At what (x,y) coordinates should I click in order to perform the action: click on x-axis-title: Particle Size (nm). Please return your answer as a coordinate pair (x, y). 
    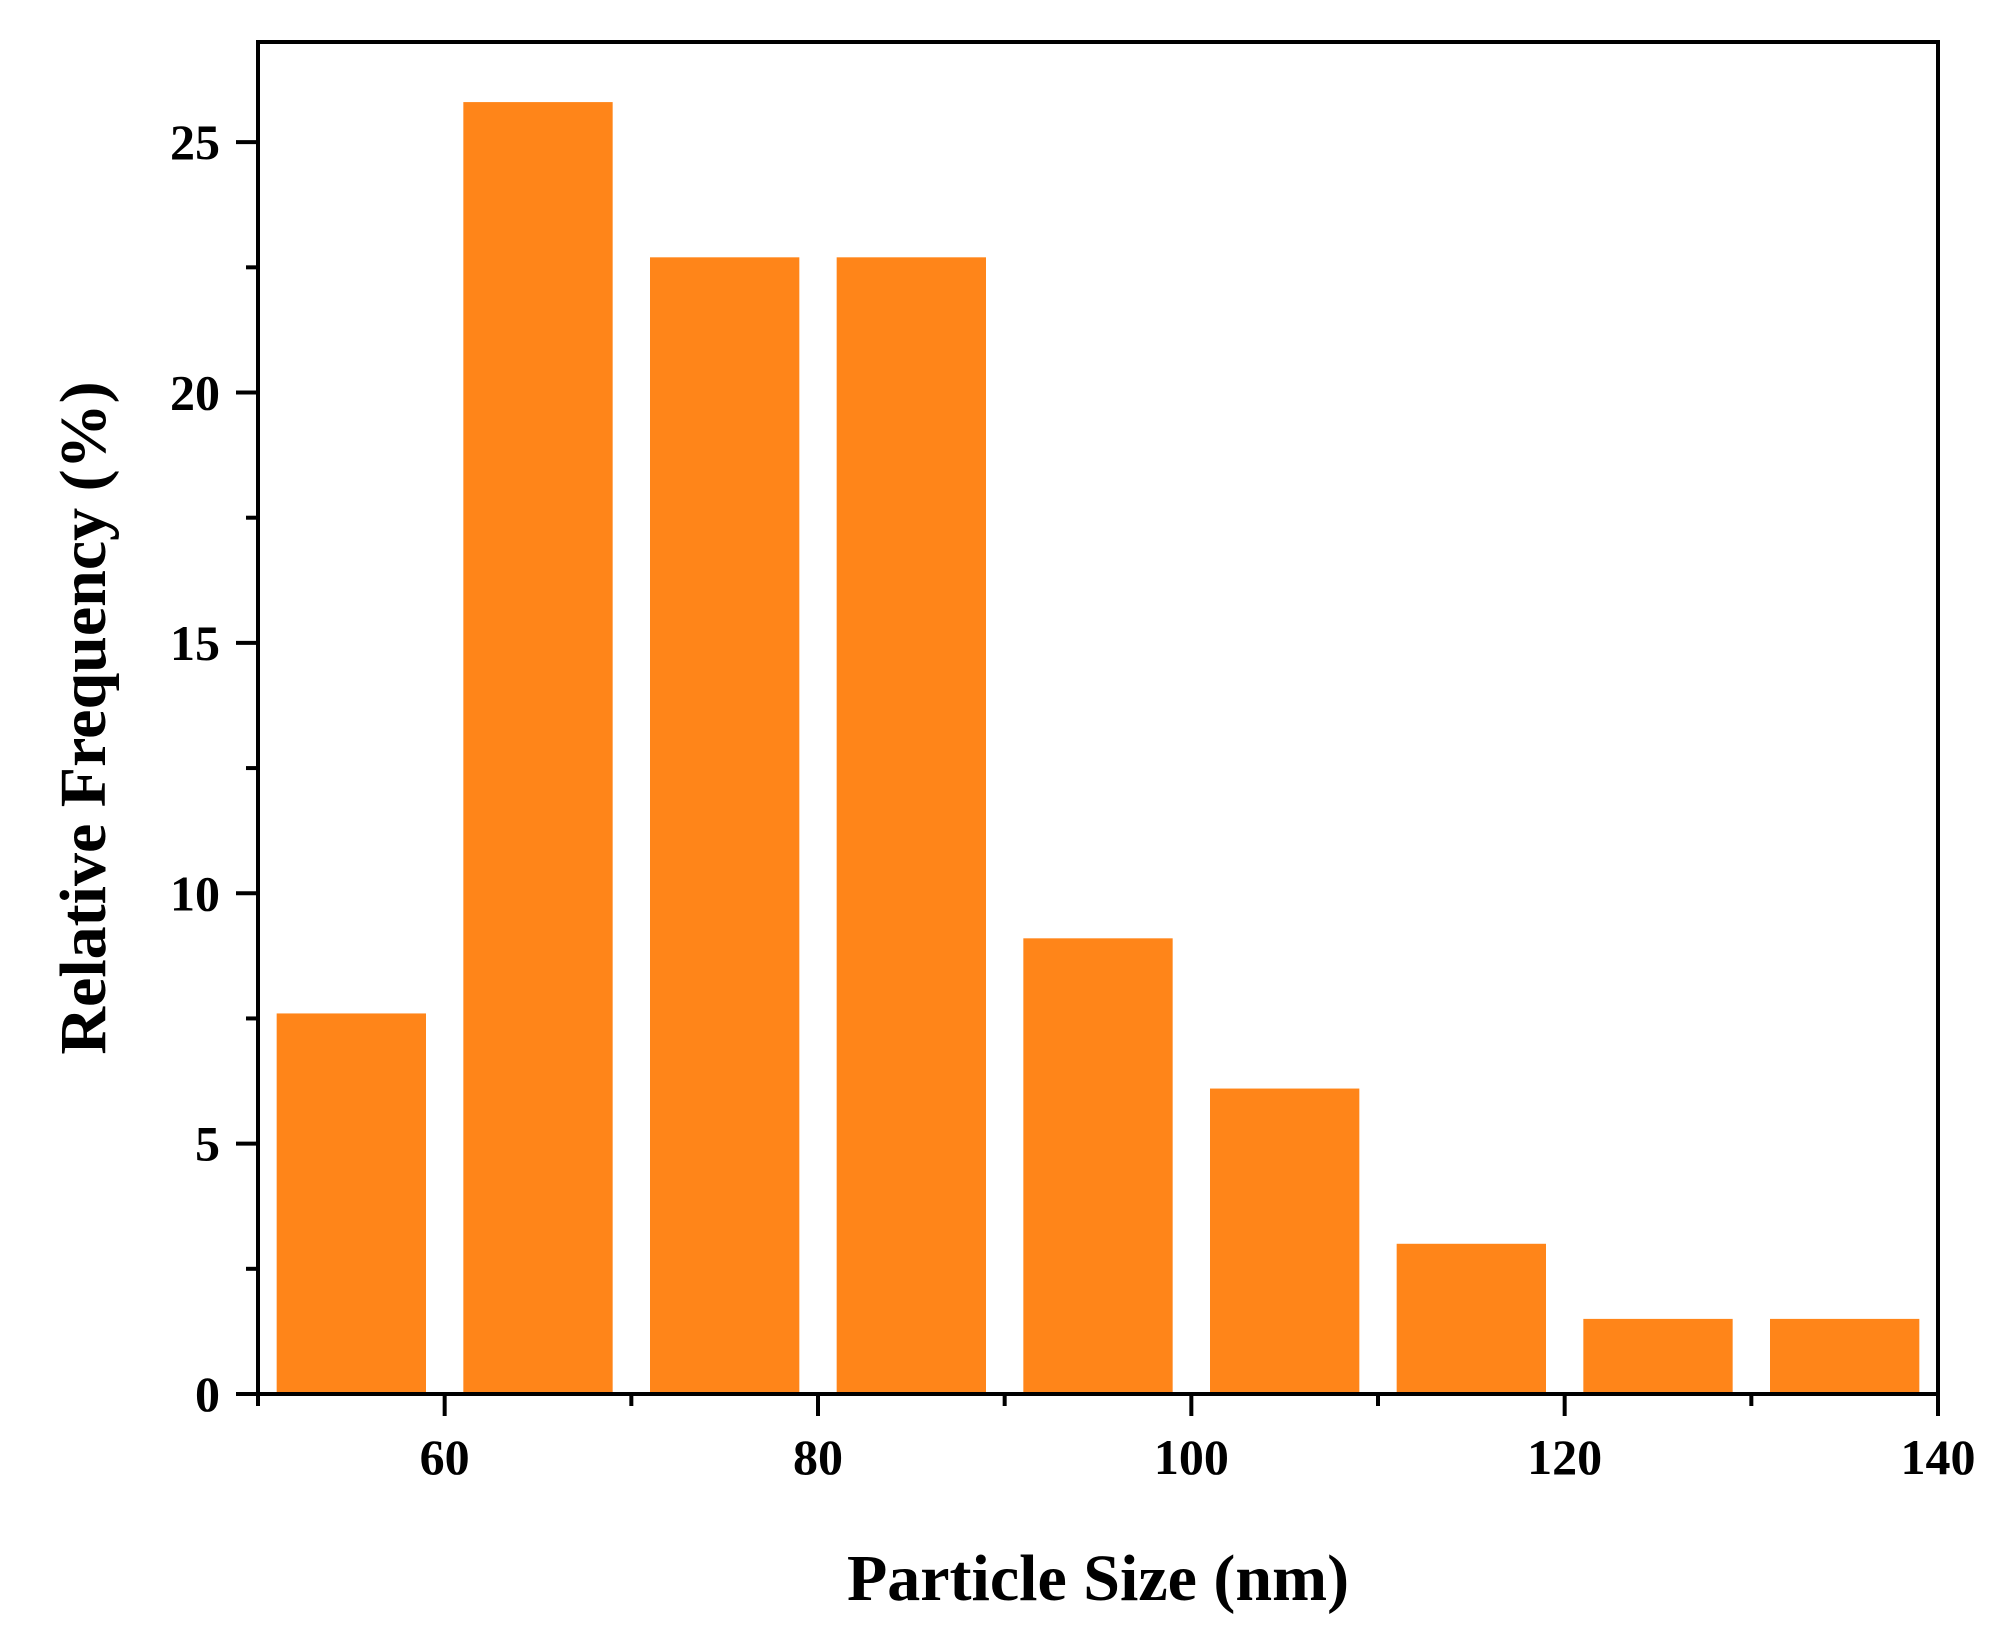
    Looking at the image, I should click on (1098, 1578).